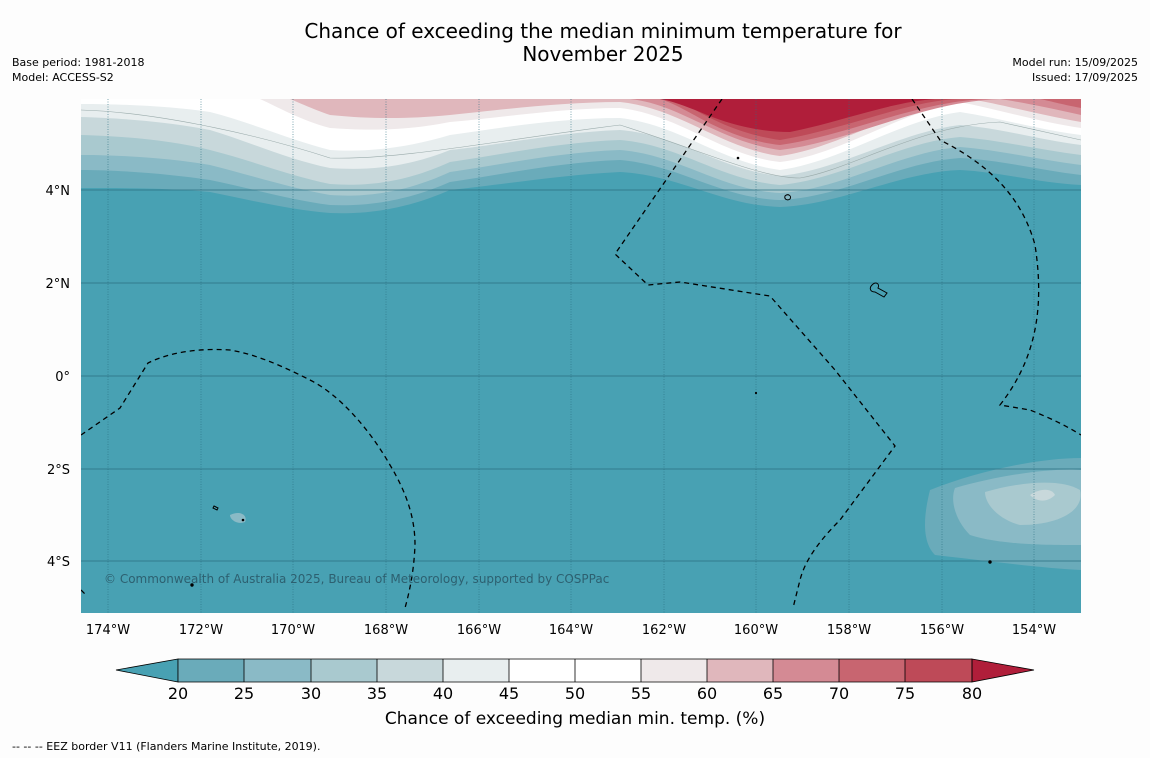  What do you see at coordinates (147, 670) in the screenshot?
I see `colorbar-low-extend` at bounding box center [147, 670].